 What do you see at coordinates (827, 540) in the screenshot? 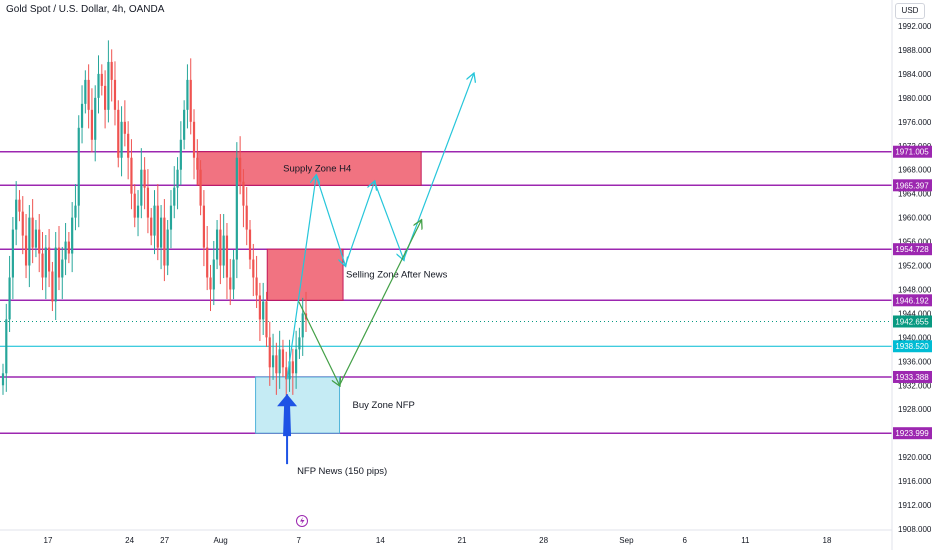
I see `x-tick-label: 18` at bounding box center [827, 540].